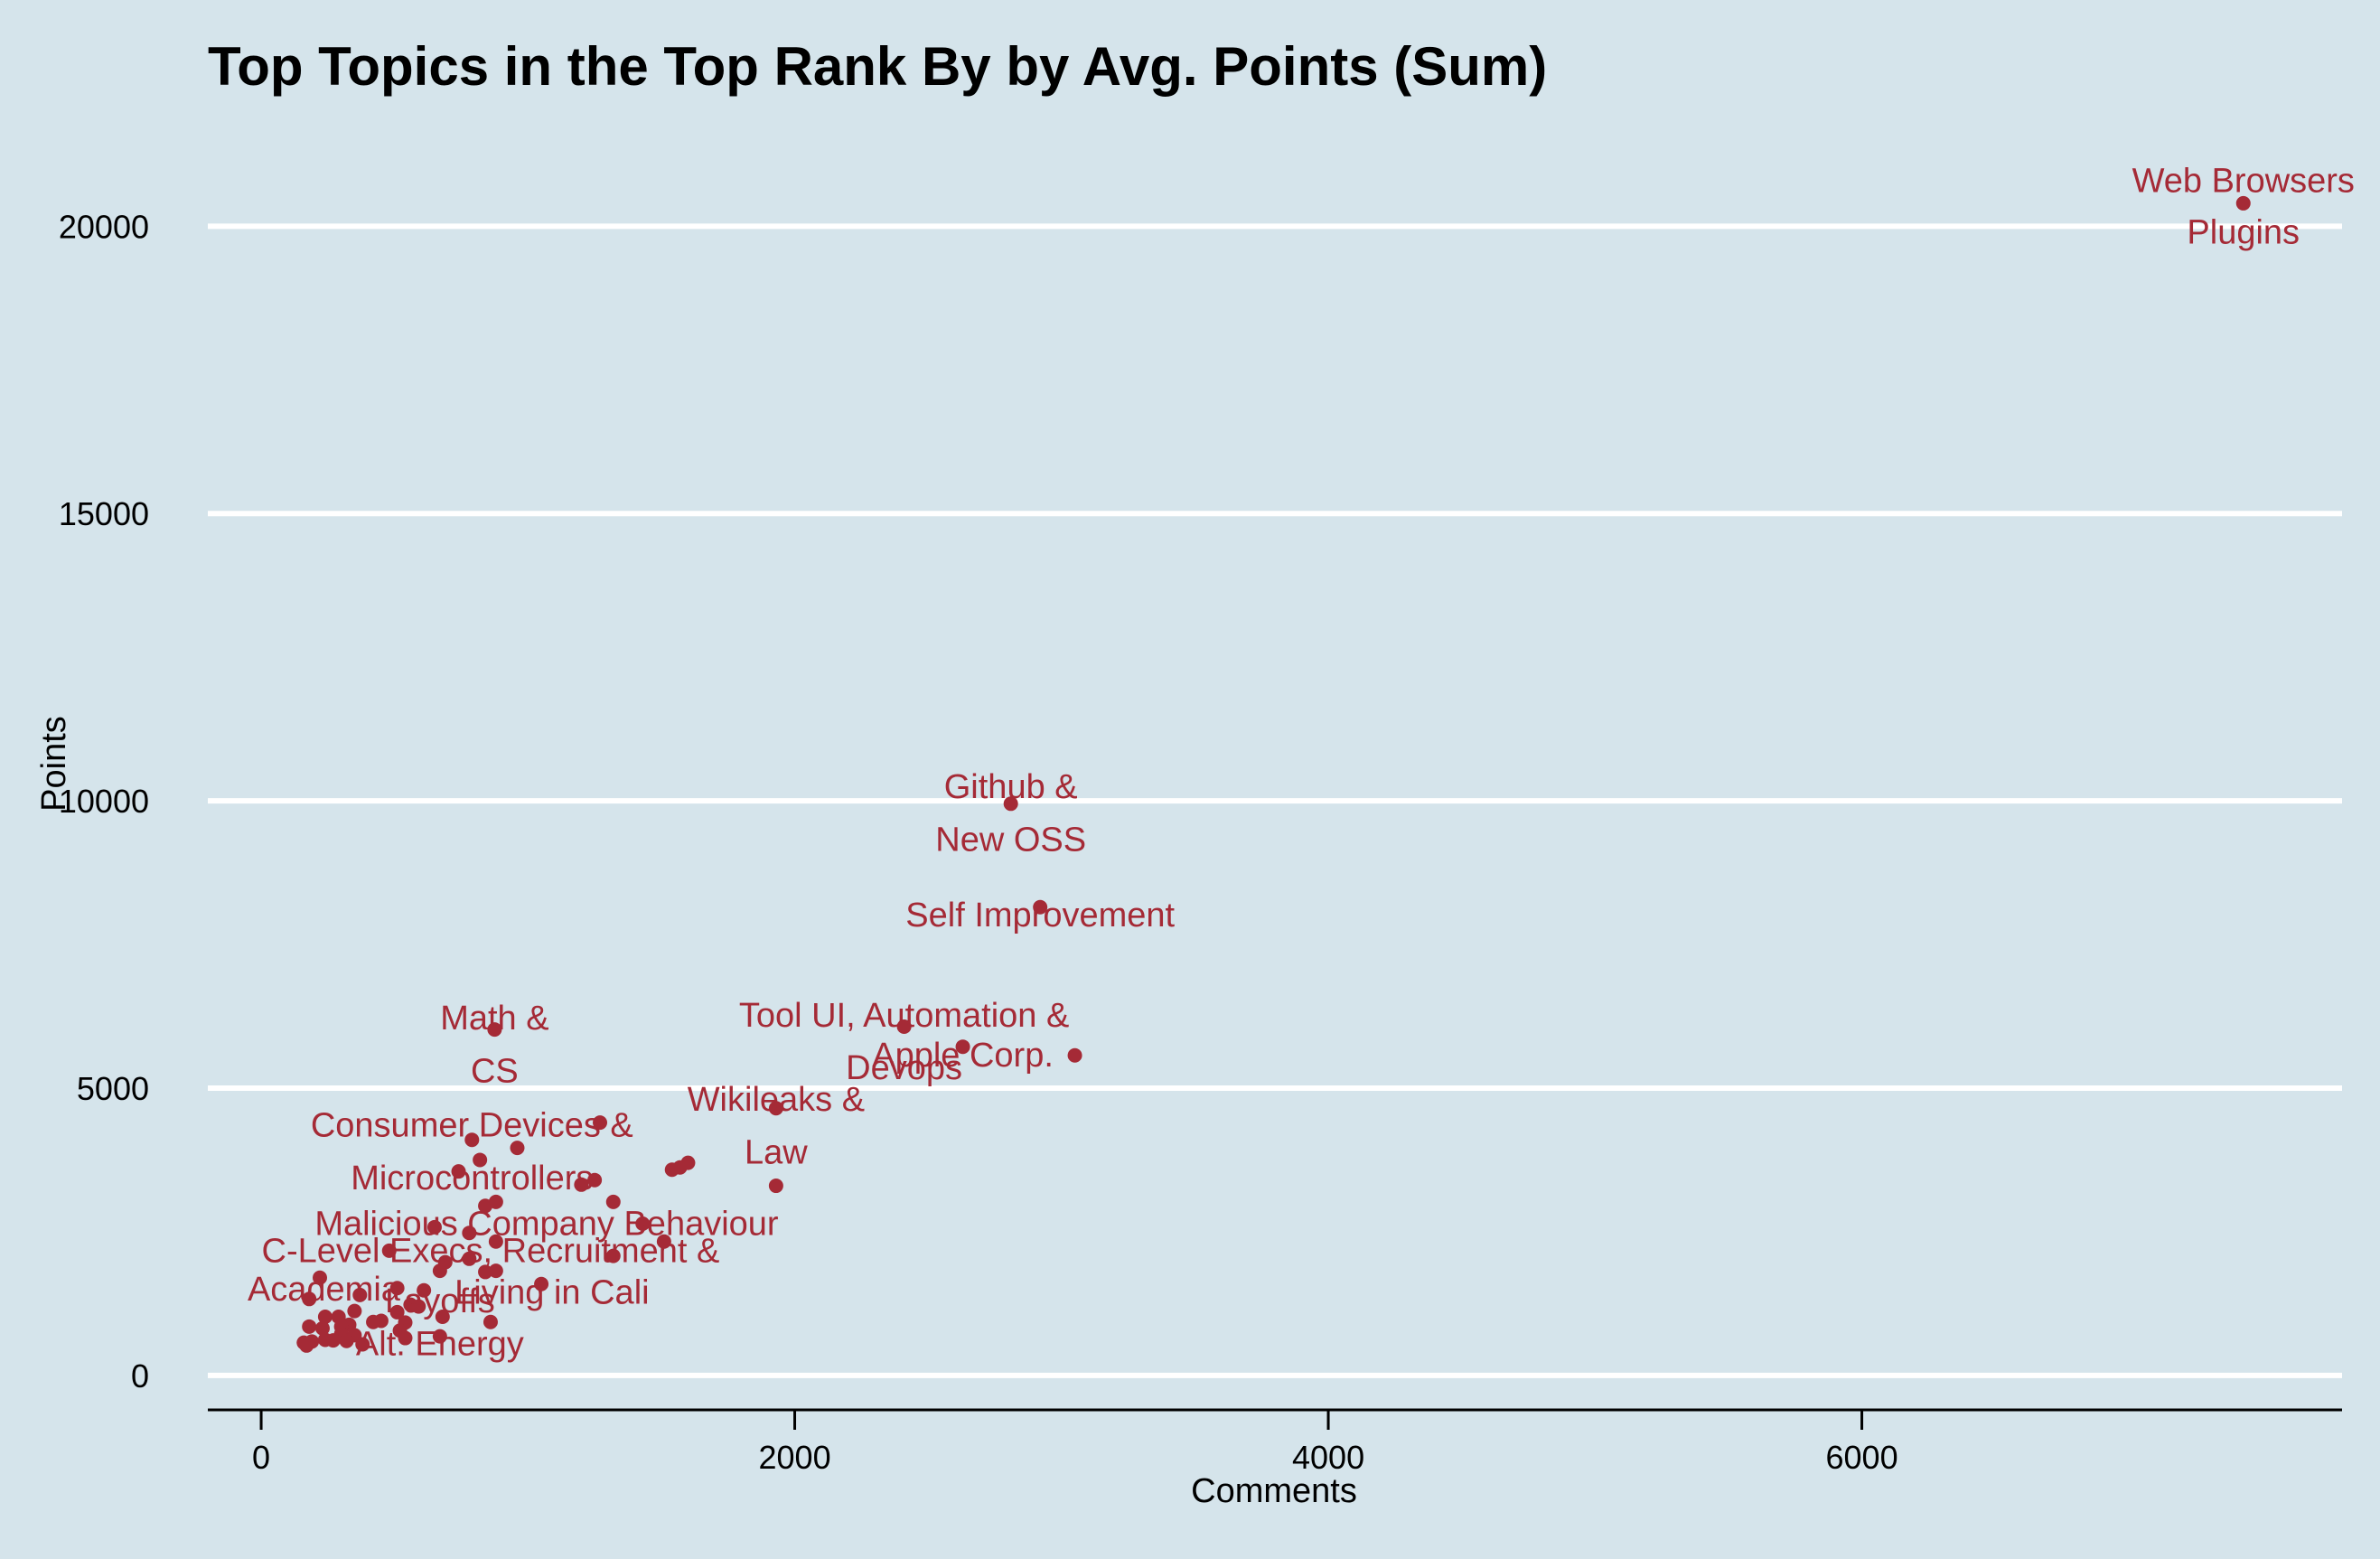  I want to click on point-label: Malicious Company Behaviour, so click(546, 1224).